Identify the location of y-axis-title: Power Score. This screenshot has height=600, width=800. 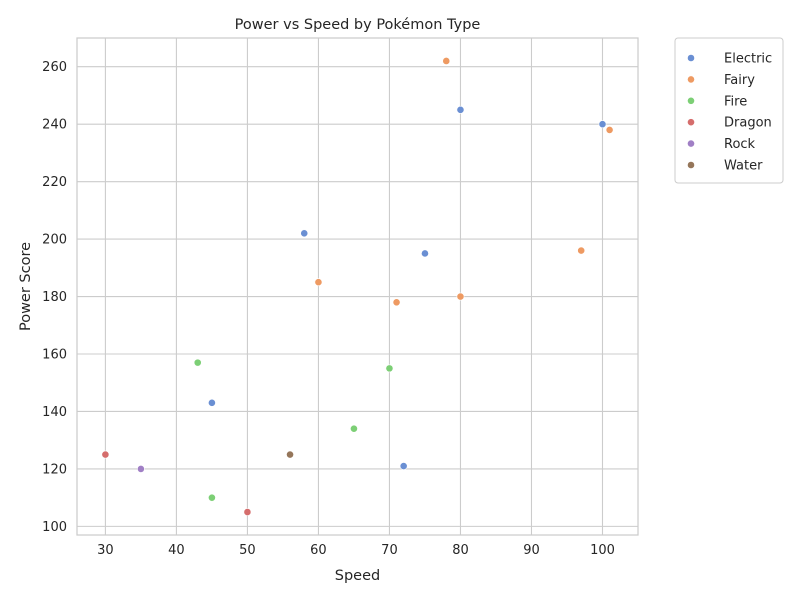
(26, 286).